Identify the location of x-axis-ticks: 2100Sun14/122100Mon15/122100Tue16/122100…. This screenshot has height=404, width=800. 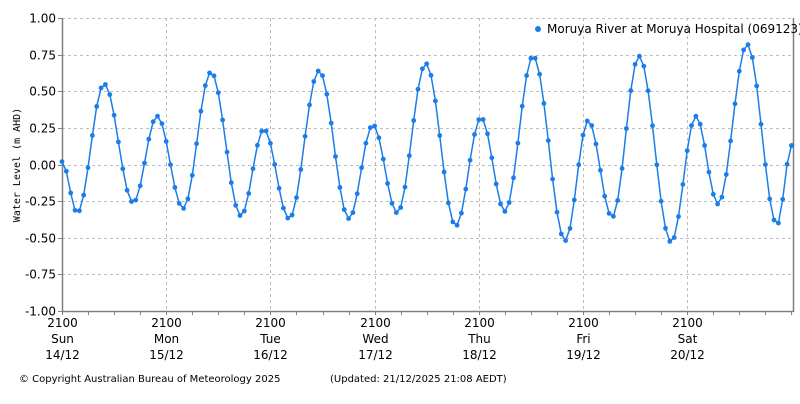
(375, 339).